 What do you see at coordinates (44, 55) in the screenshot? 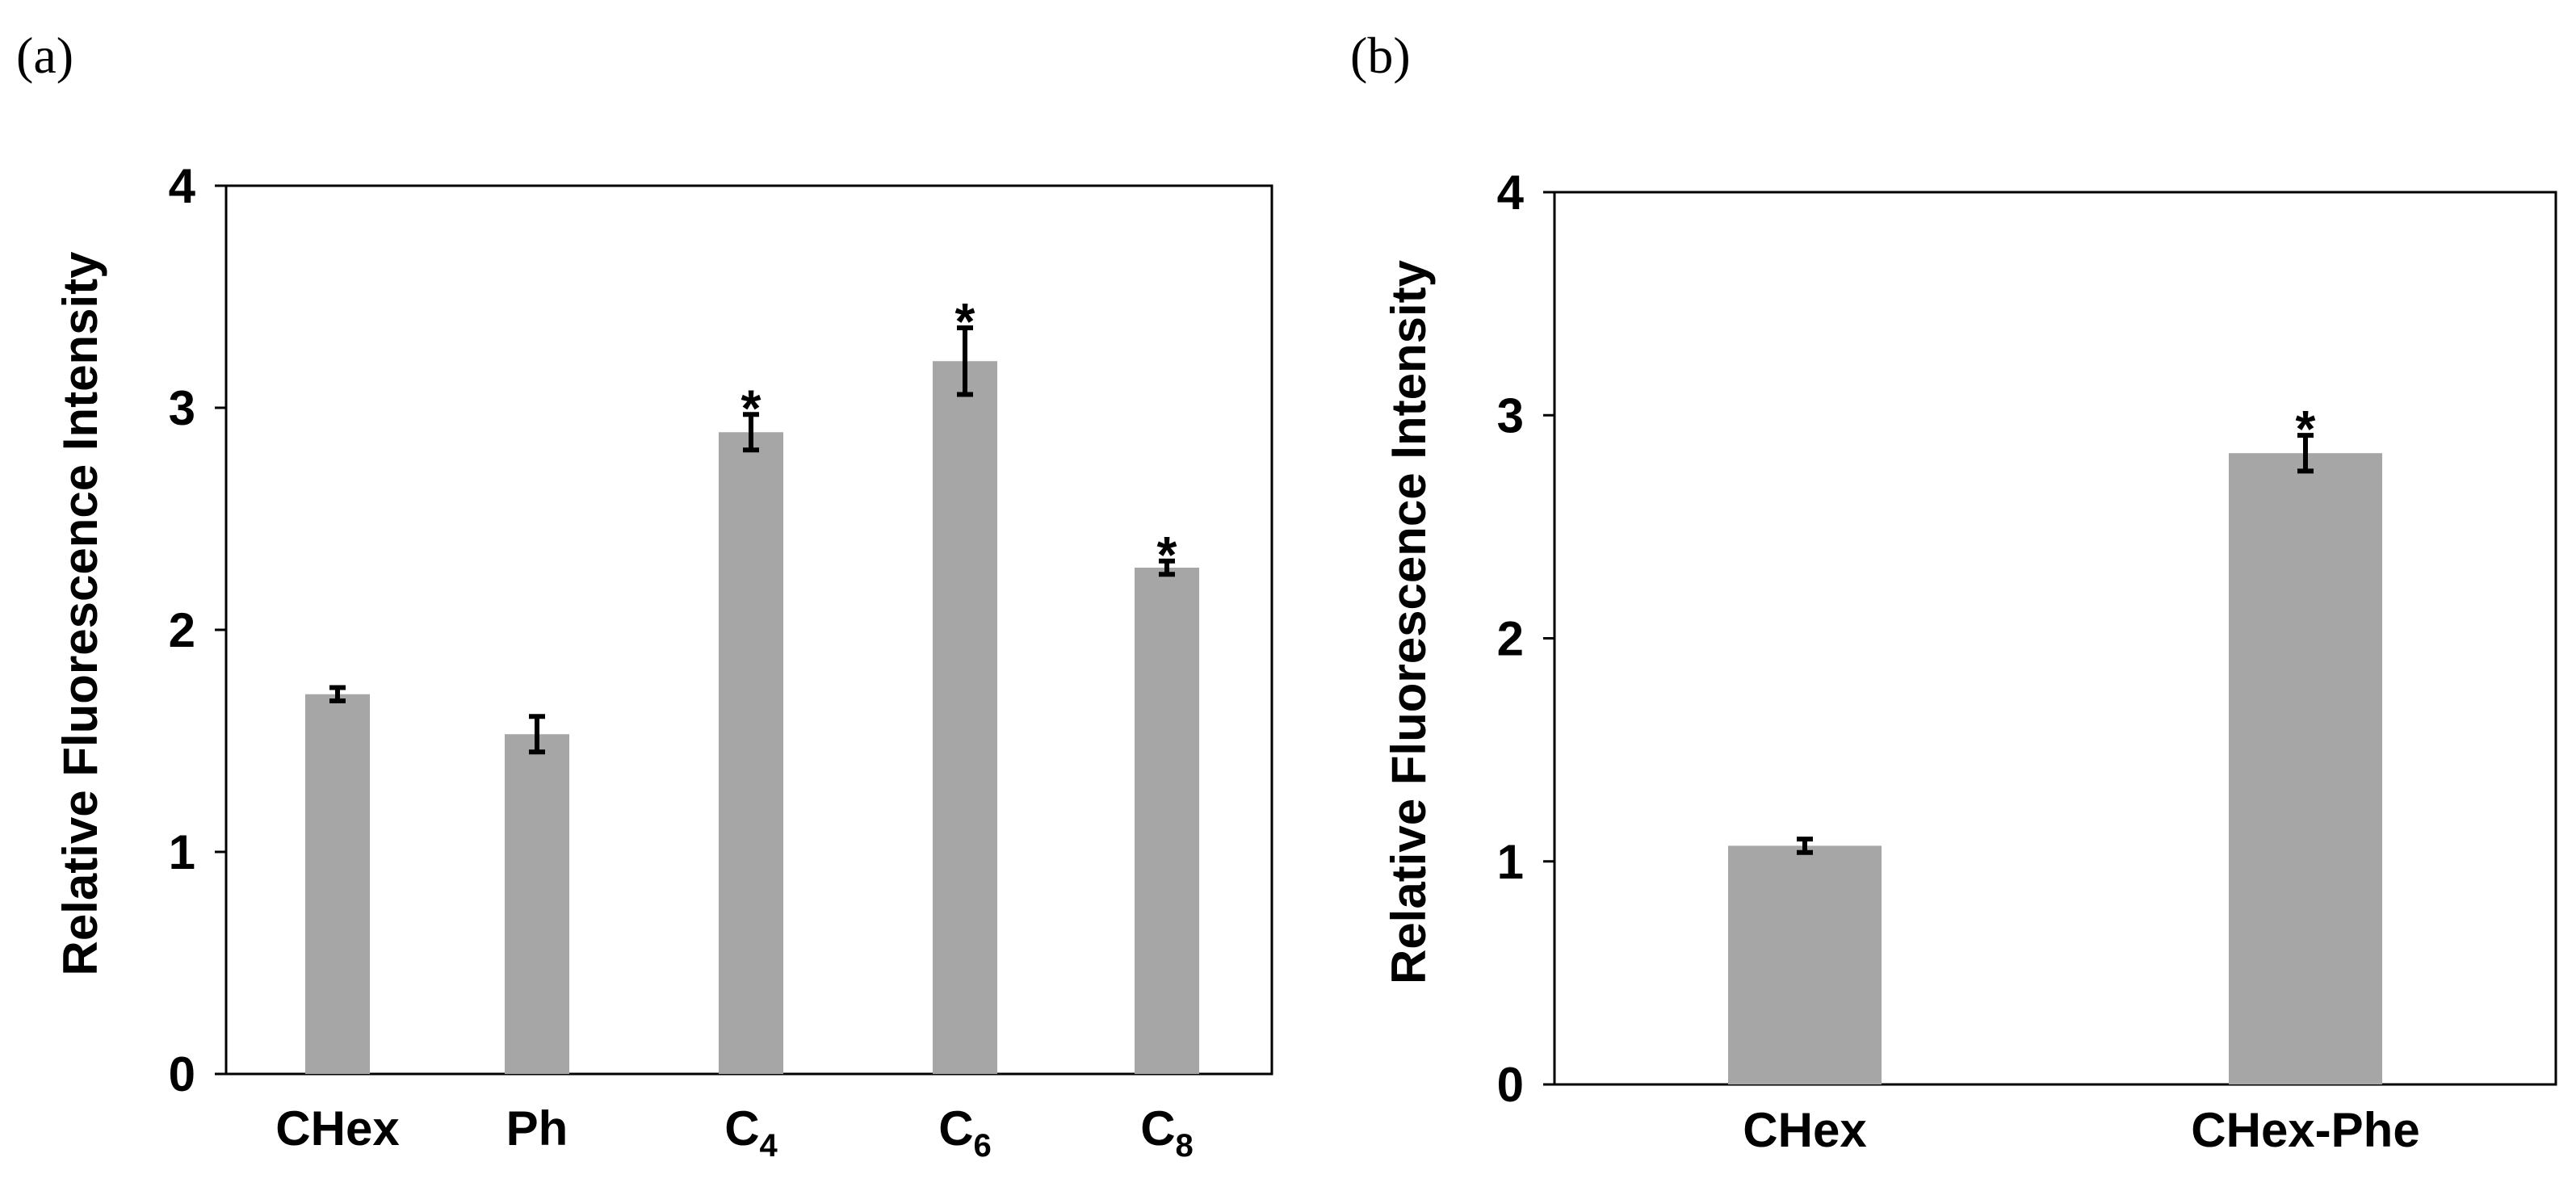
I see `panel-a-label: (a)` at bounding box center [44, 55].